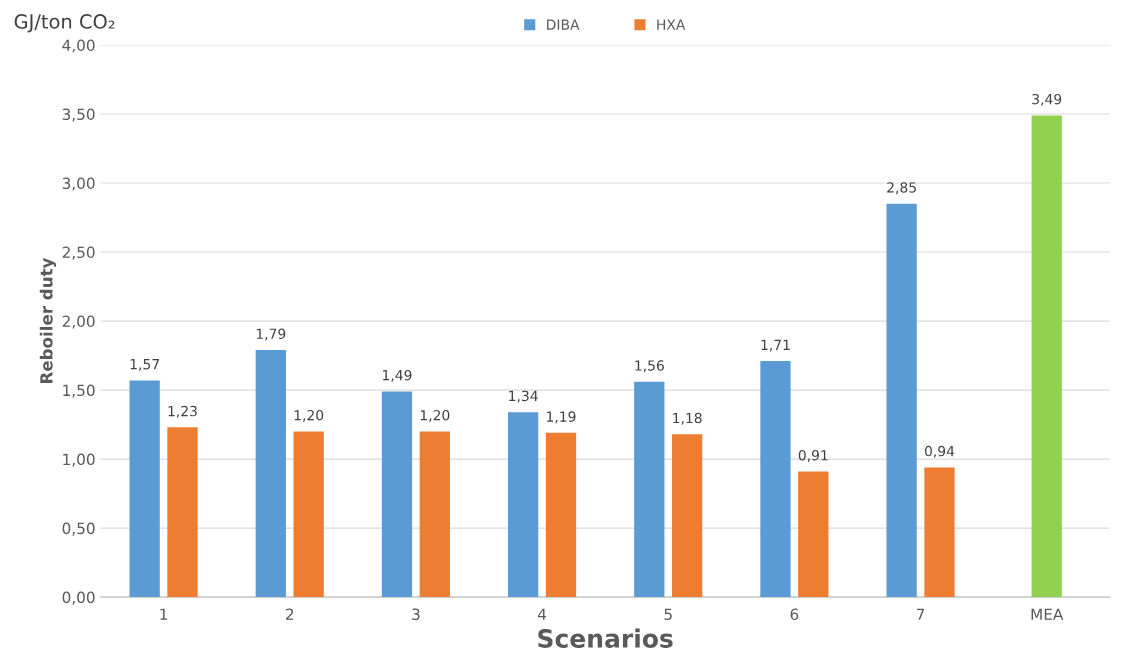 The image size is (1129, 662). What do you see at coordinates (289, 614) in the screenshot?
I see `x-tick-label: 2` at bounding box center [289, 614].